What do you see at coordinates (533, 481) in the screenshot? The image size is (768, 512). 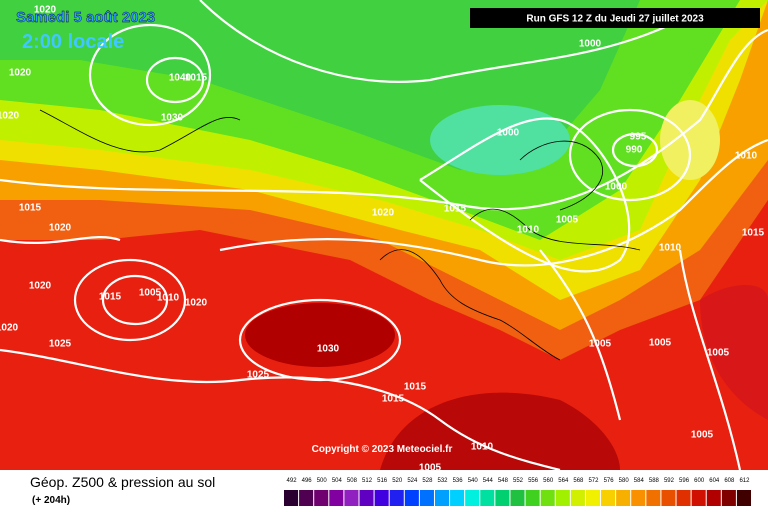 I see `scale-label: 556` at bounding box center [533, 481].